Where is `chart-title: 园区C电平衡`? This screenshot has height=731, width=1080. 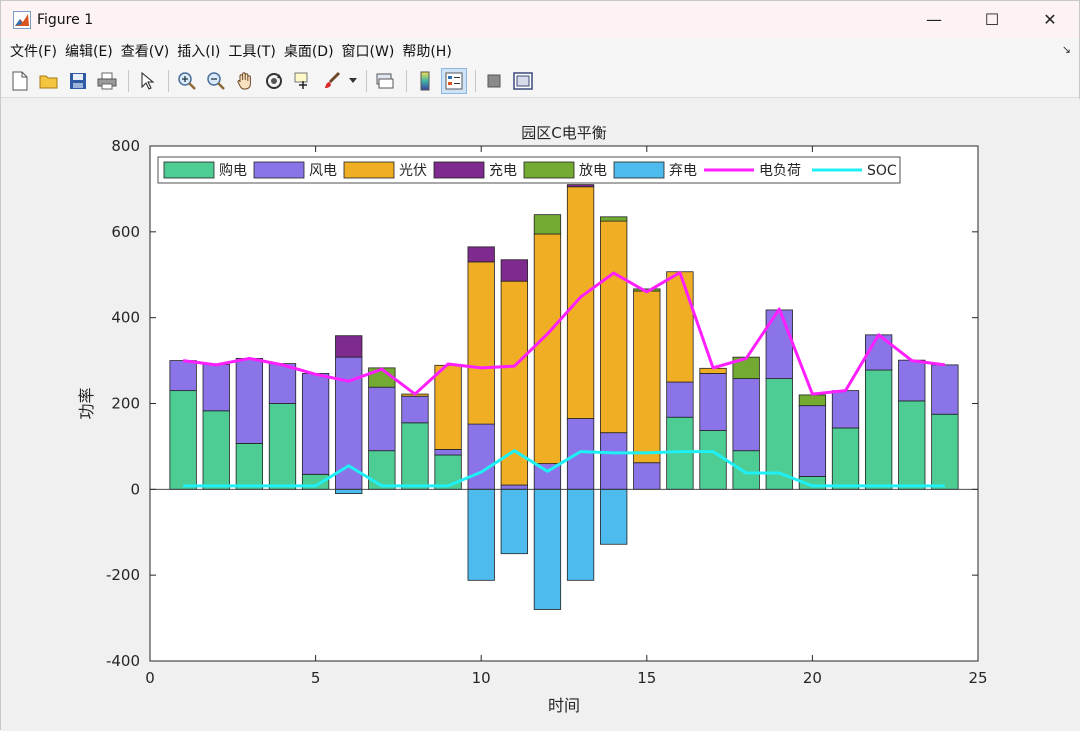
chart-title: 园区C电平衡 is located at coordinates (563, 133).